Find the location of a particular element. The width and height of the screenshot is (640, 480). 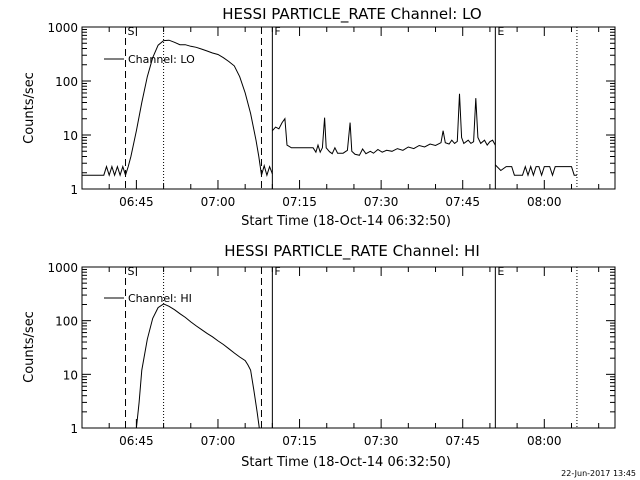

chart-title: HESSI PARTICLE_RATE Channel: HI is located at coordinates (352, 251).